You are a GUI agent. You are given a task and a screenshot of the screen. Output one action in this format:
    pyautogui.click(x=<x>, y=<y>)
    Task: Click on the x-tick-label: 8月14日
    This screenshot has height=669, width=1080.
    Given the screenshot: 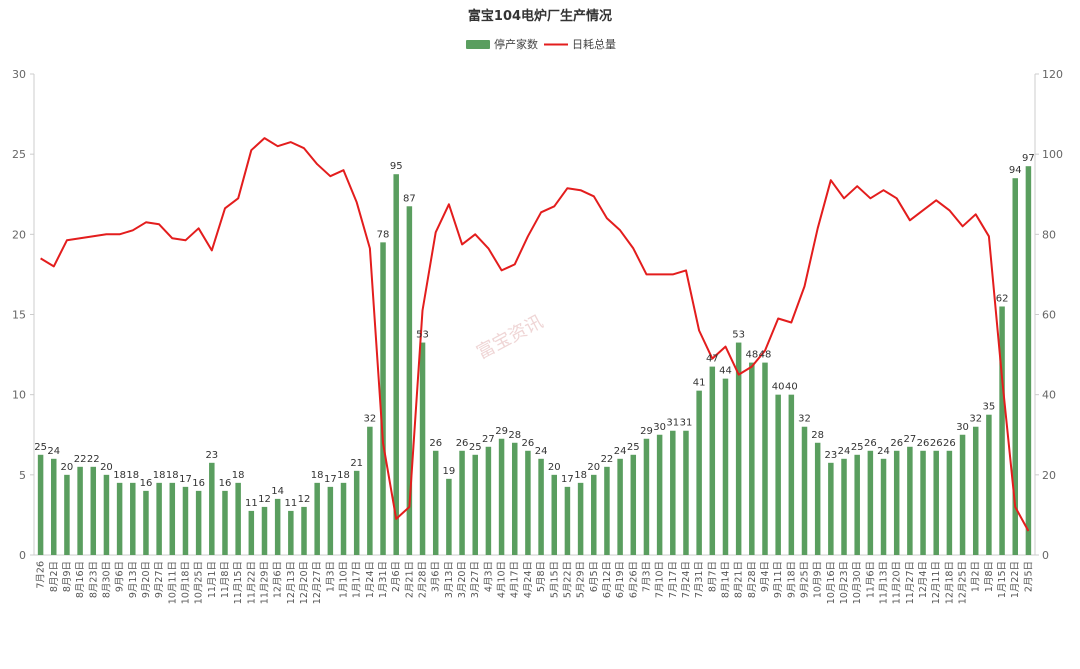 What is the action you would take?
    pyautogui.click(x=725, y=579)
    